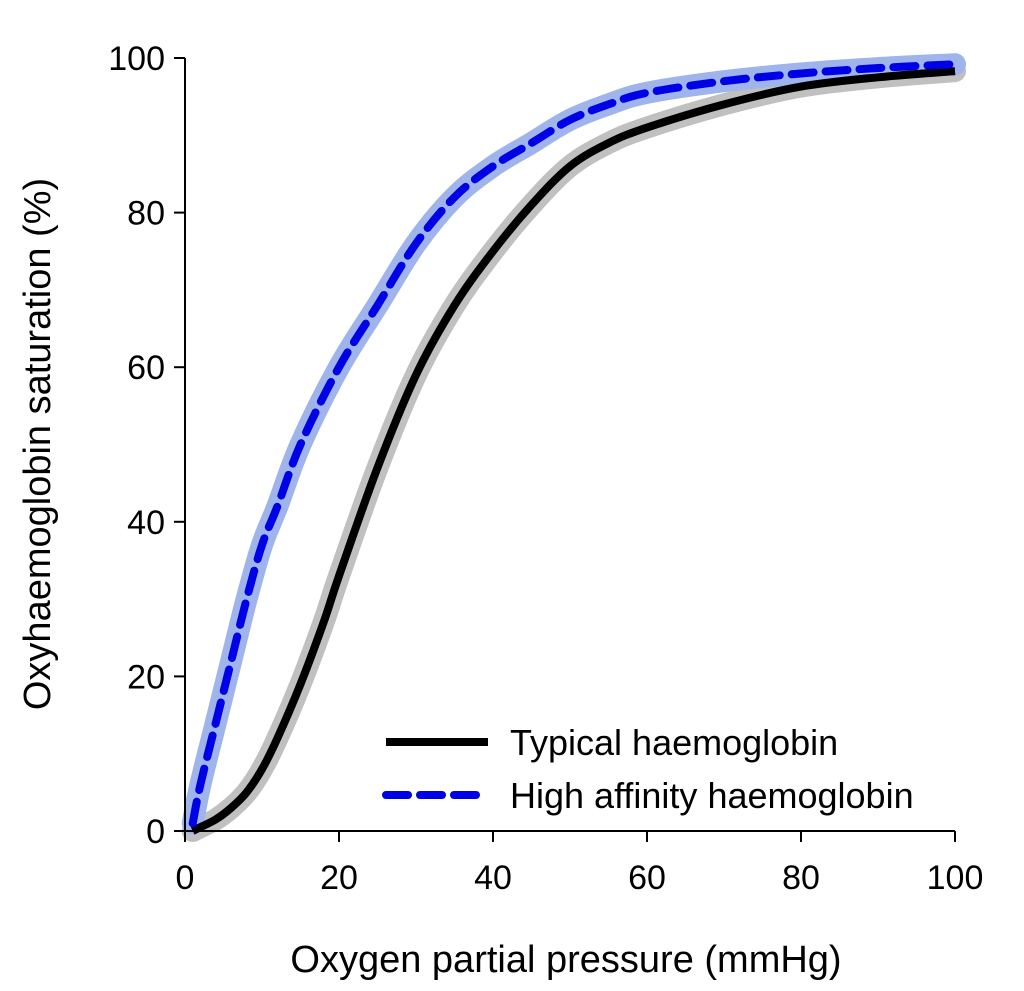  Describe the element at coordinates (155, 832) in the screenshot. I see `y-tick-label: 0` at that location.